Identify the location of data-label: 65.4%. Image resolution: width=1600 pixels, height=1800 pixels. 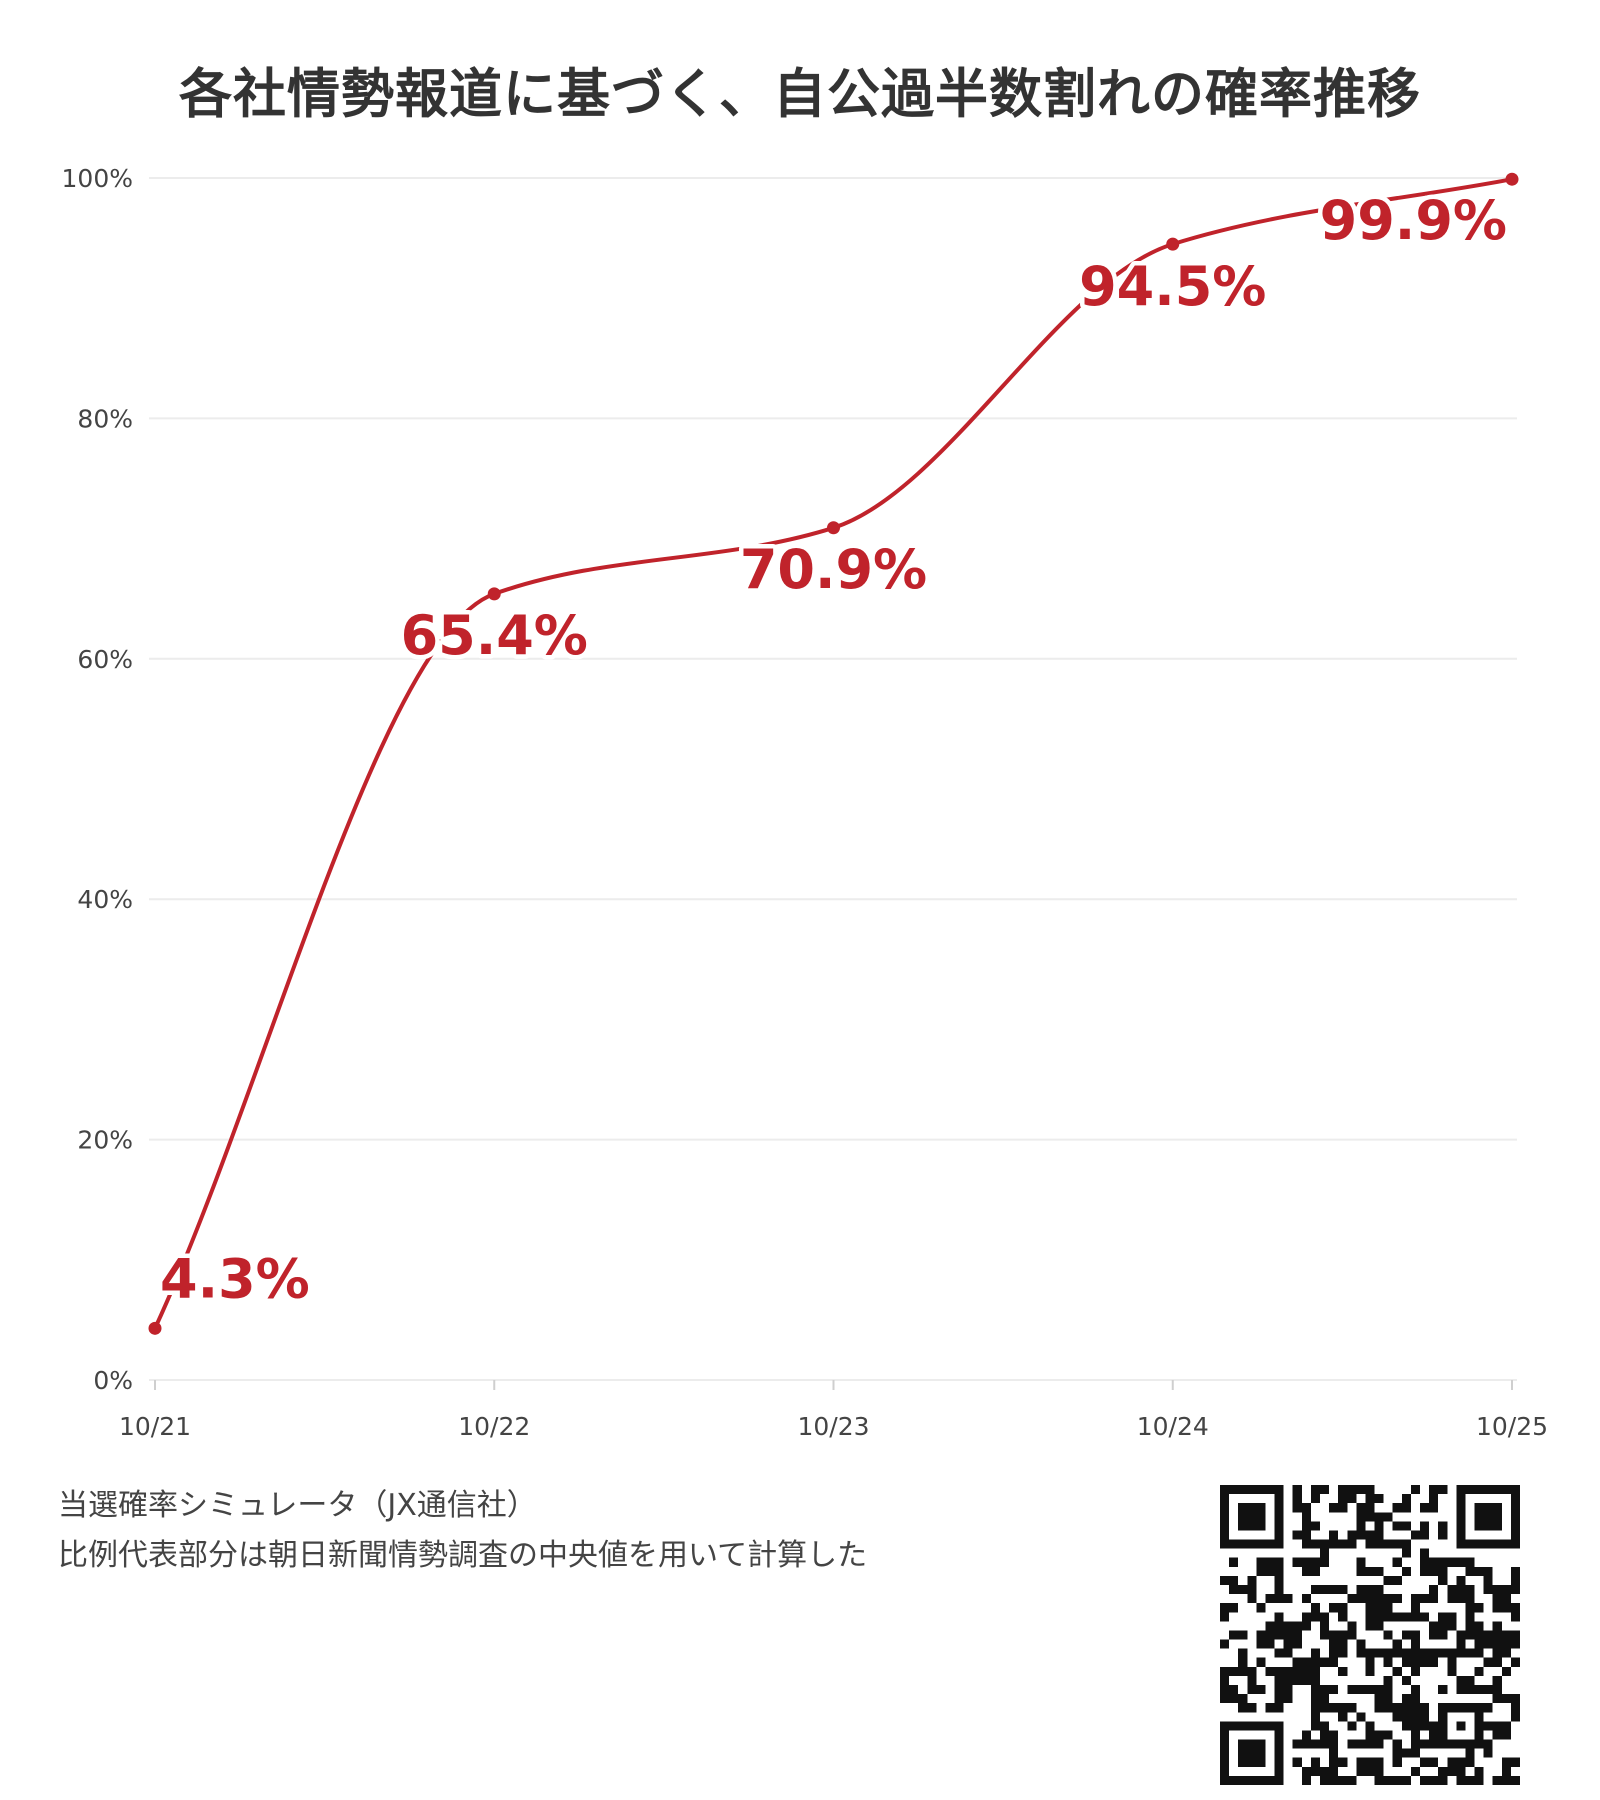
(494, 635).